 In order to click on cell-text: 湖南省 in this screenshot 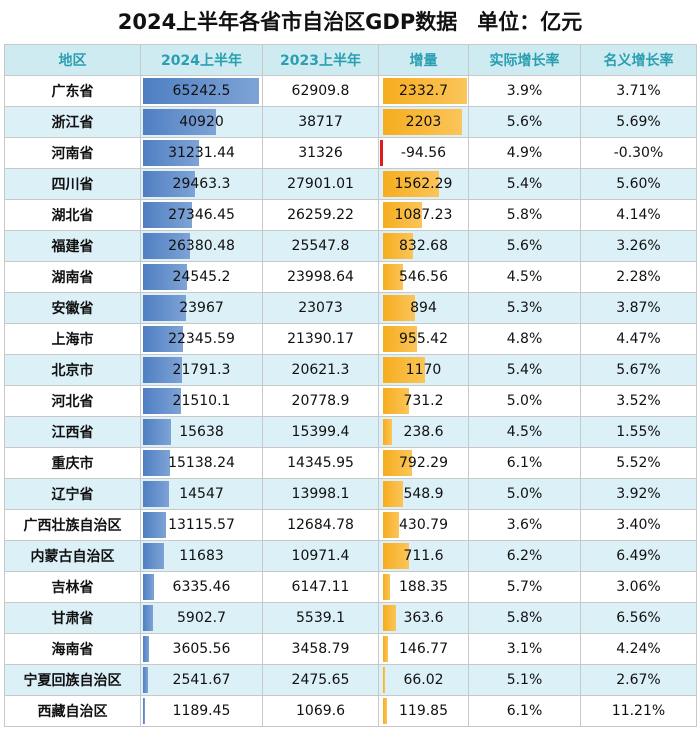, I will do `click(72, 278)`.